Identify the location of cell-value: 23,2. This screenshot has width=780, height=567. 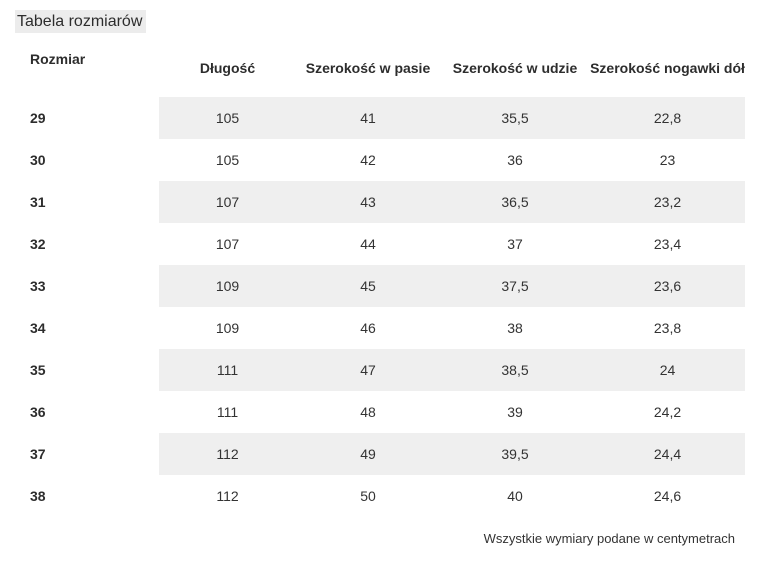
(667, 202).